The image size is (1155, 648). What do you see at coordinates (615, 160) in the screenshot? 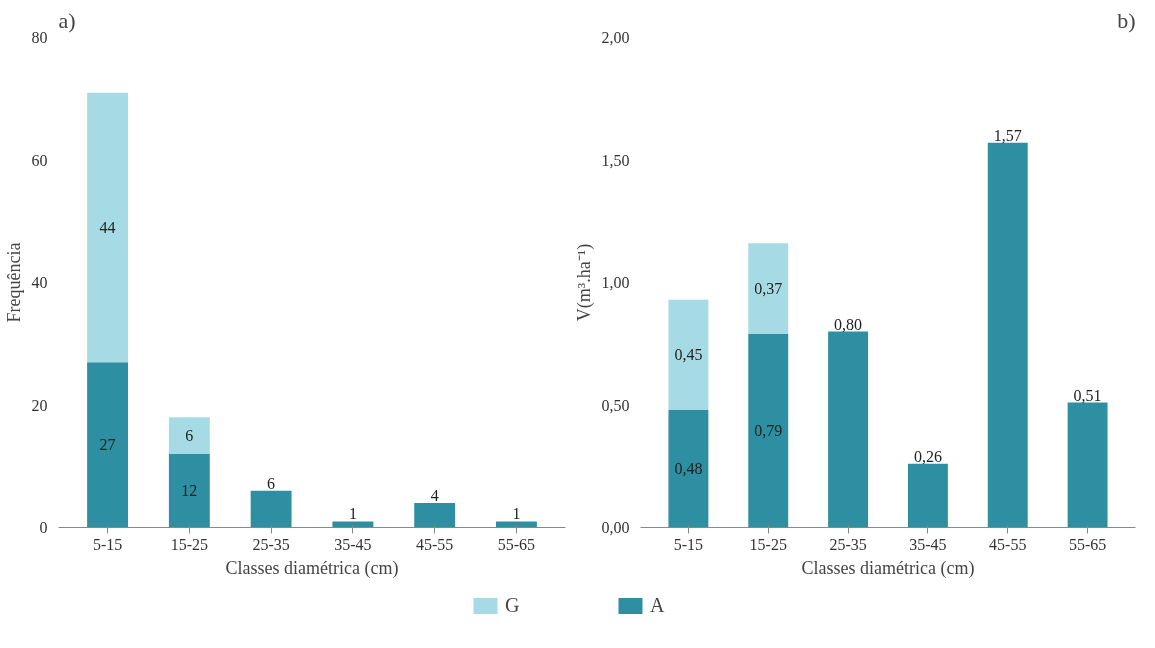
I see `y-tick-label: 1,50` at bounding box center [615, 160].